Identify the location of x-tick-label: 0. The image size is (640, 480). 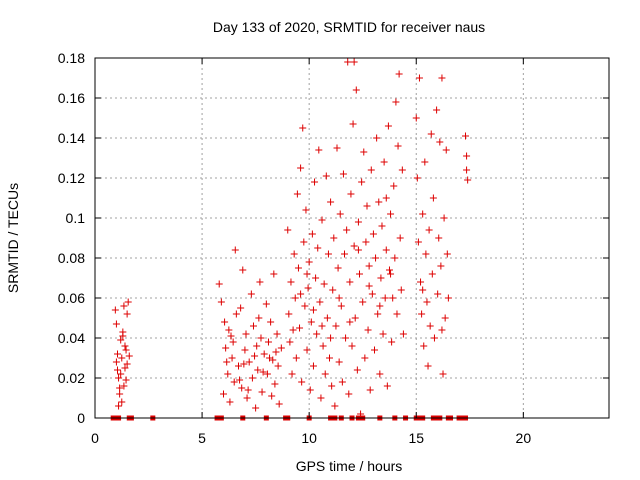
(95, 438).